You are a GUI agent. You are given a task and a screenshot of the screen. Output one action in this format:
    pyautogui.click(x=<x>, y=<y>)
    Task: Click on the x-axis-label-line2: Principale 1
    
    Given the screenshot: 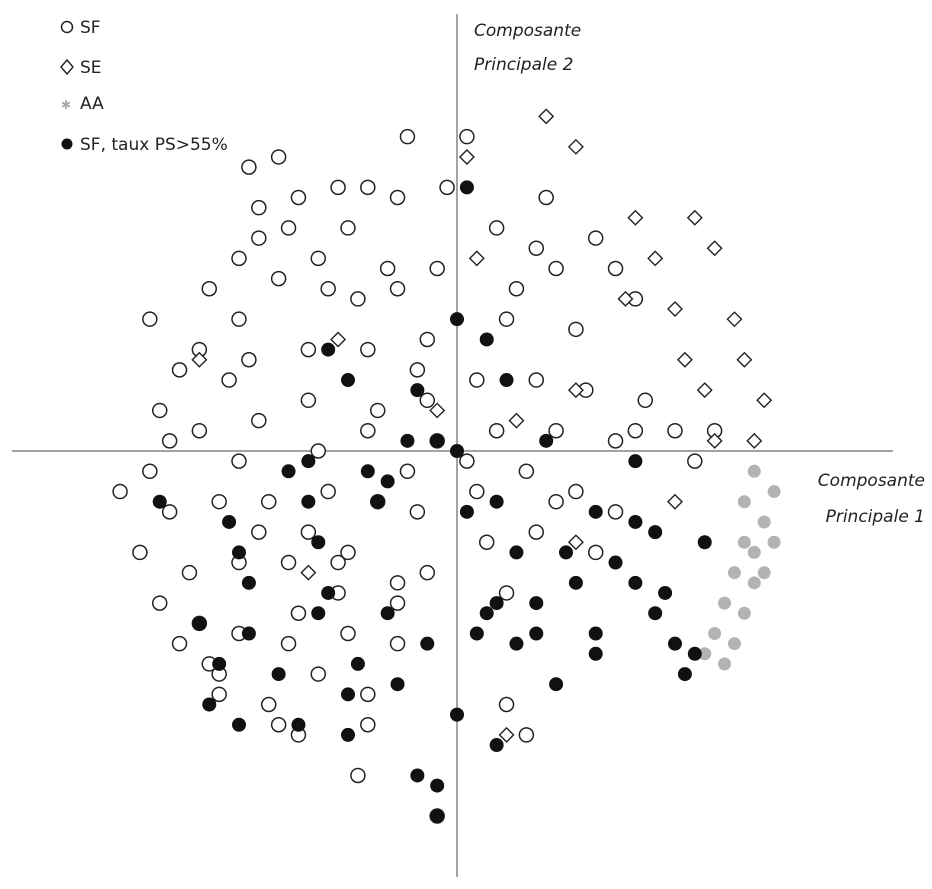 What is the action you would take?
    pyautogui.click(x=875, y=517)
    